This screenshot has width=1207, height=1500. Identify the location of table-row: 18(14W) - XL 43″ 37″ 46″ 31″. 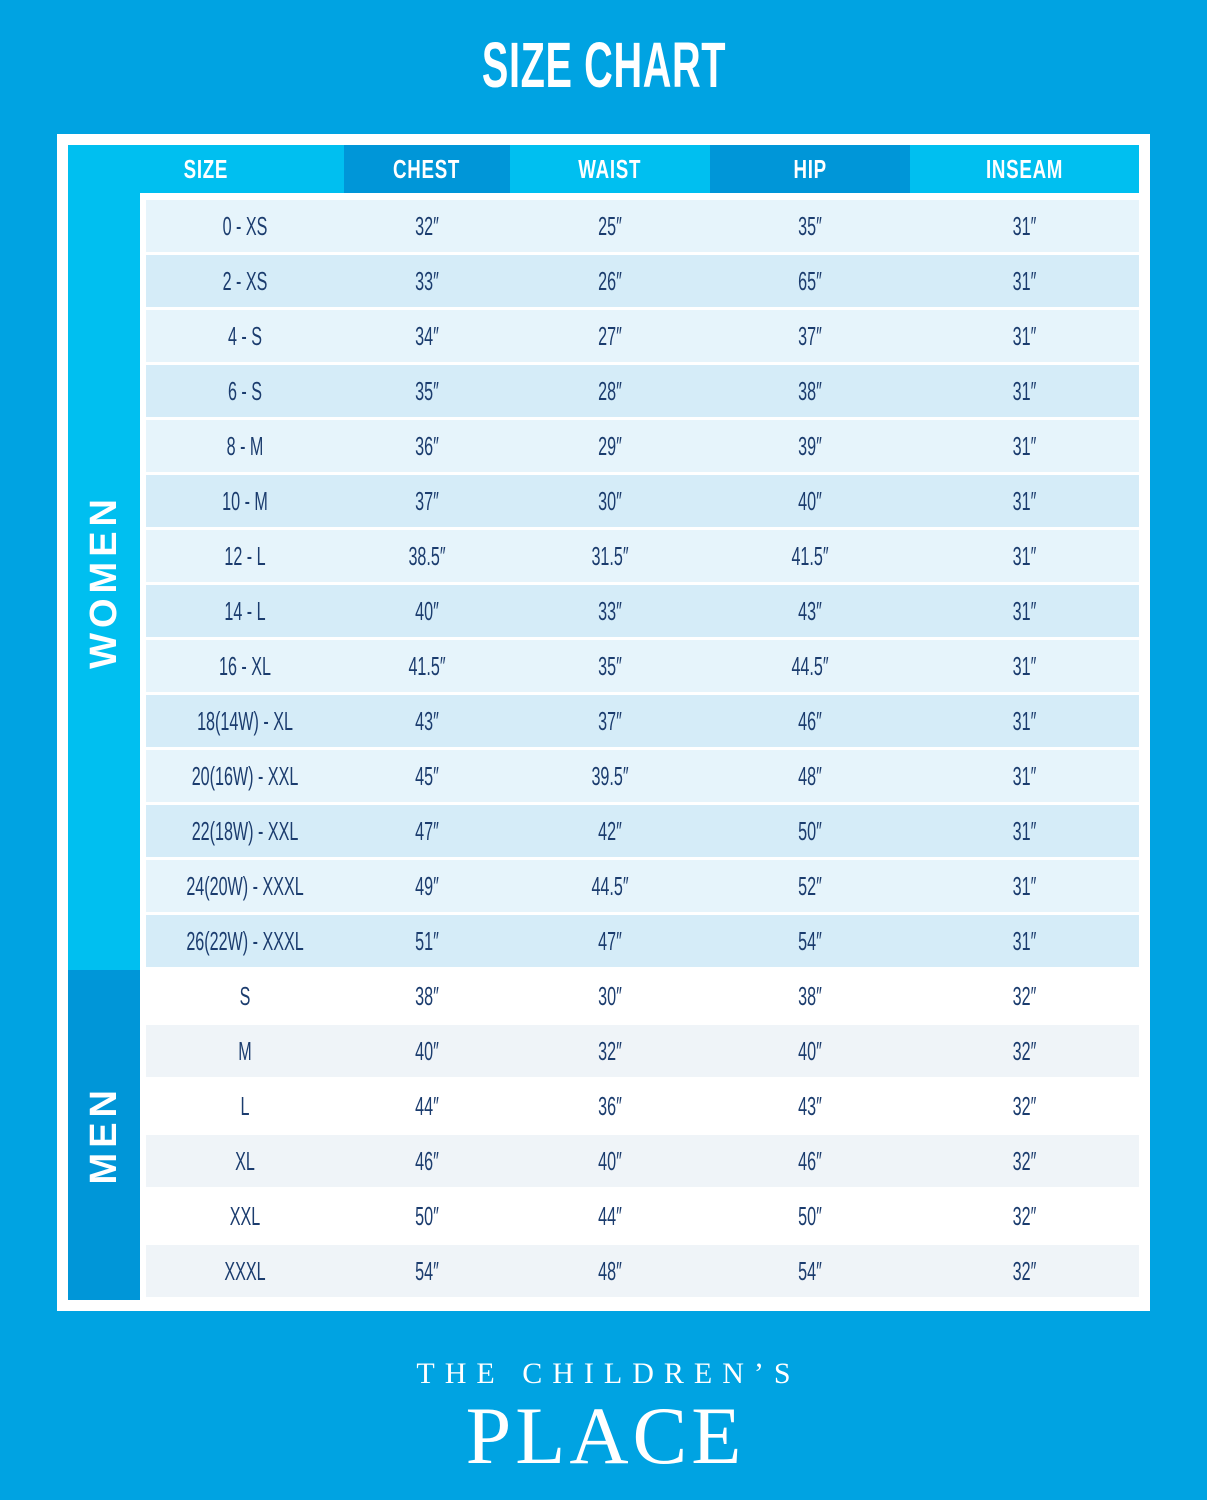
(642, 721).